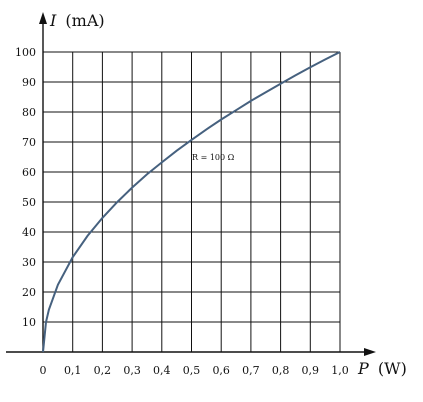 The image size is (423, 402). I want to click on y-tick-label: 90, so click(29, 82).